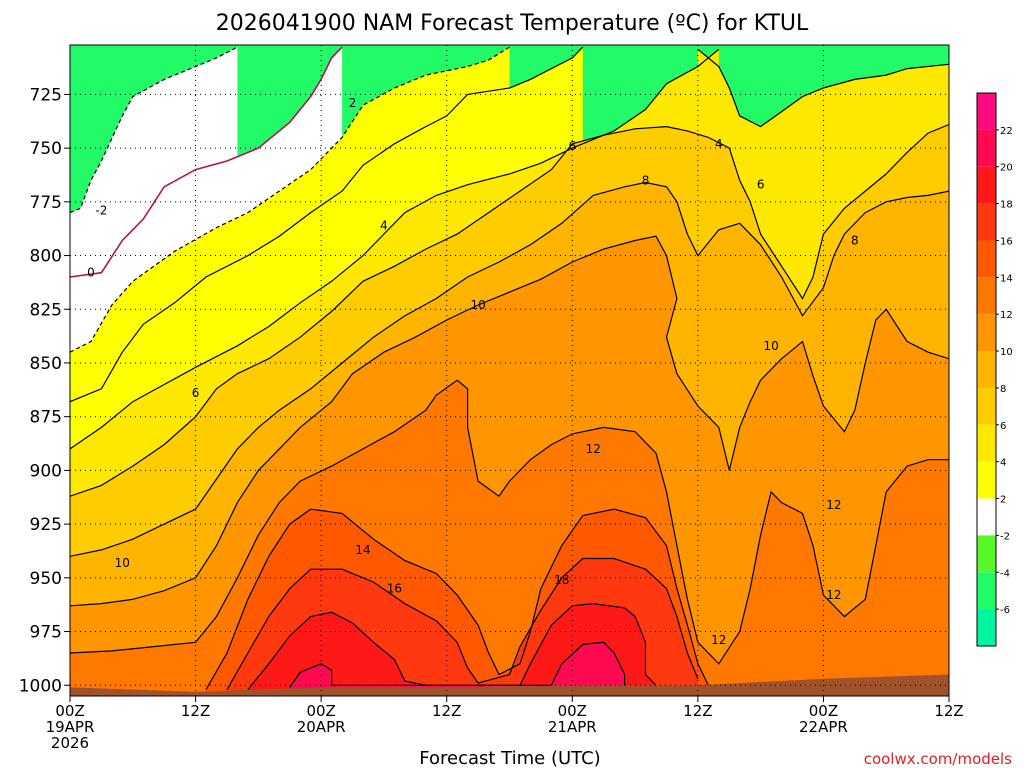 Image resolution: width=1024 pixels, height=768 pixels. I want to click on credit-label: coolwx.com/models, so click(938, 759).